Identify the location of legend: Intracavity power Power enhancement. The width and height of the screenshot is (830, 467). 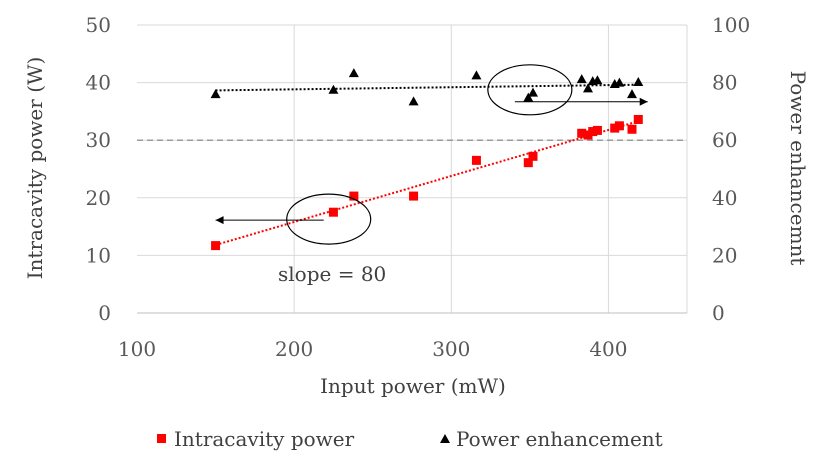
(410, 439).